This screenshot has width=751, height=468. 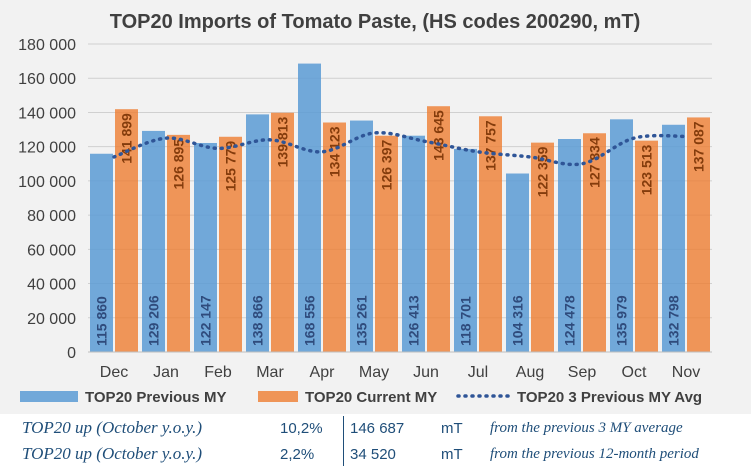 What do you see at coordinates (466, 321) in the screenshot?
I see `data-label-previous-my: 118 701` at bounding box center [466, 321].